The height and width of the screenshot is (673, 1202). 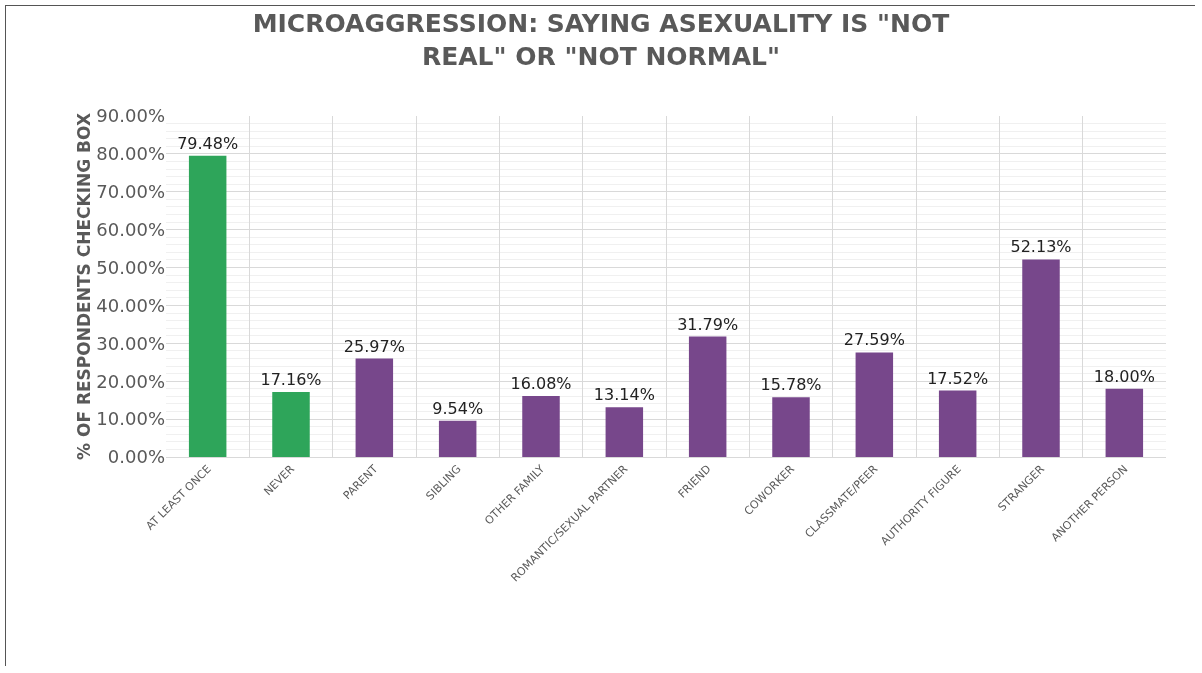 I want to click on y-tick-label: 40.00%, so click(x=130, y=305).